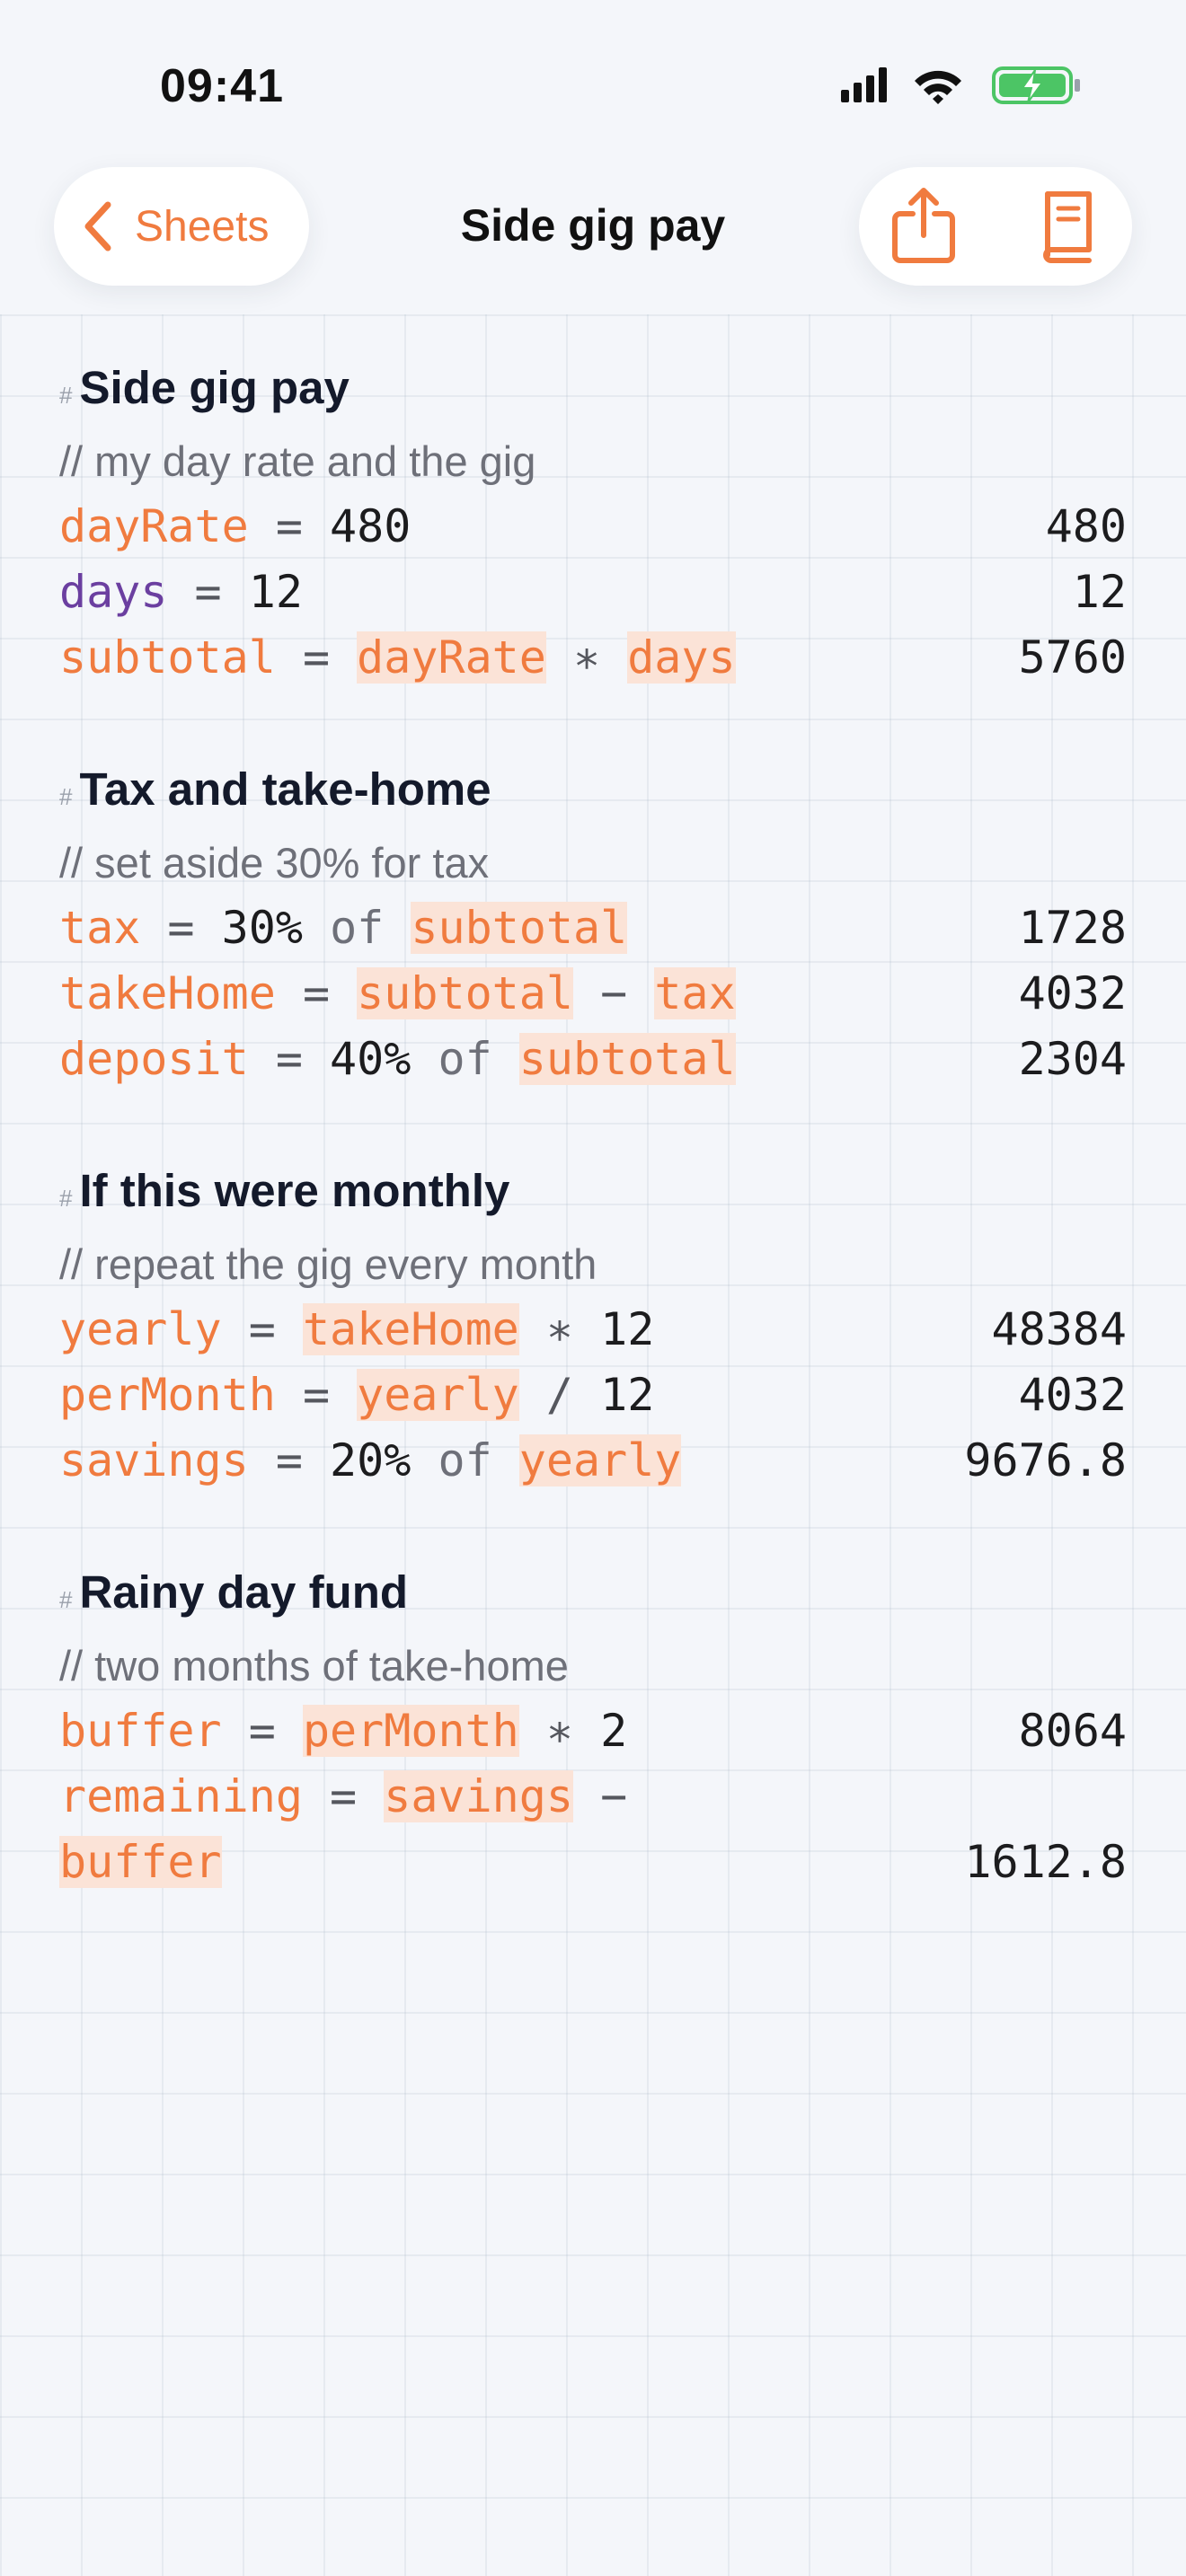  What do you see at coordinates (593, 1596) in the screenshot?
I see `section-heading: # Rainy day fund` at bounding box center [593, 1596].